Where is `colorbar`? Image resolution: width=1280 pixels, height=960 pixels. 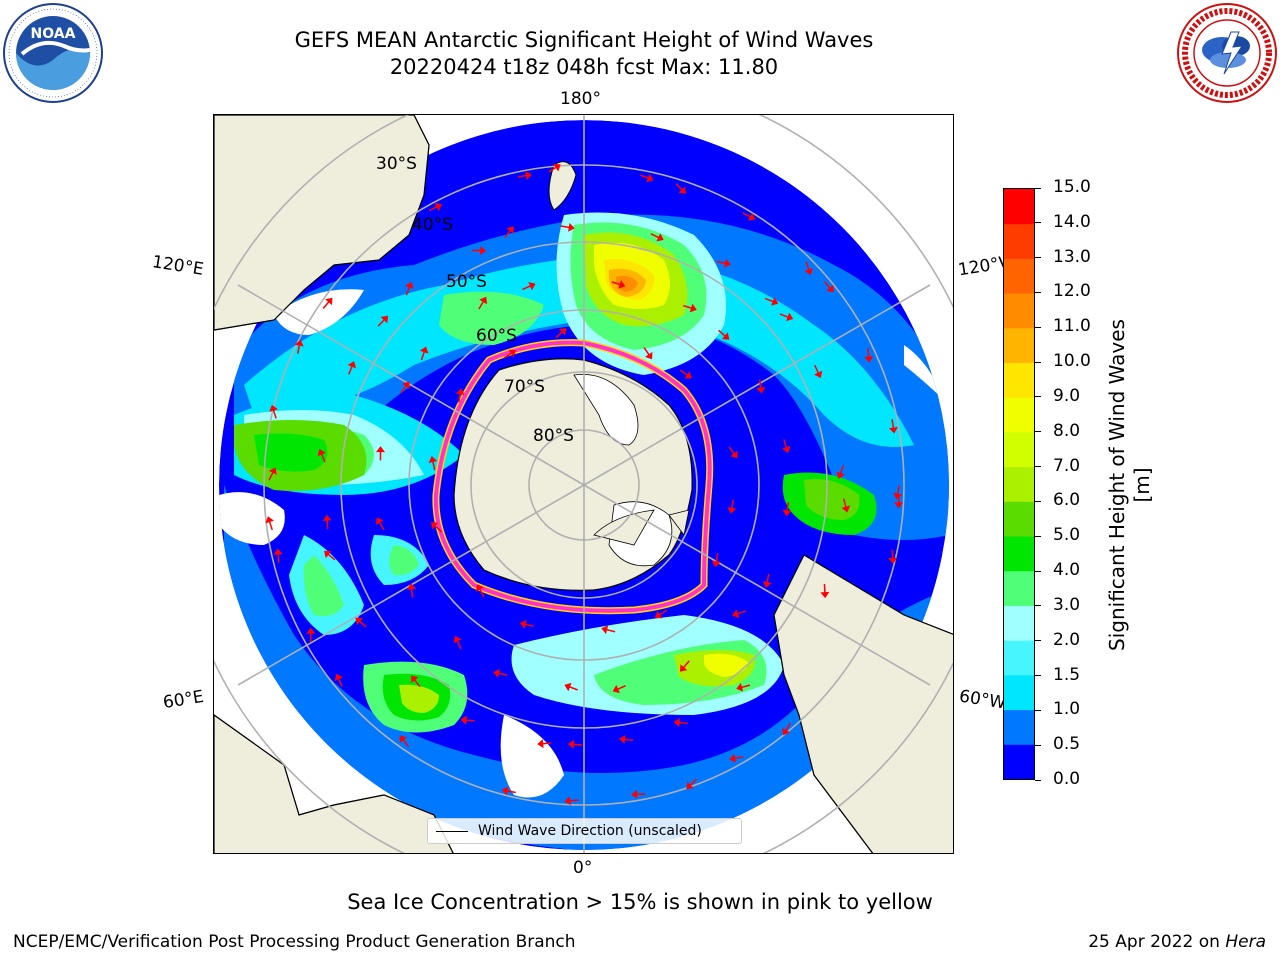 colorbar is located at coordinates (1019, 484).